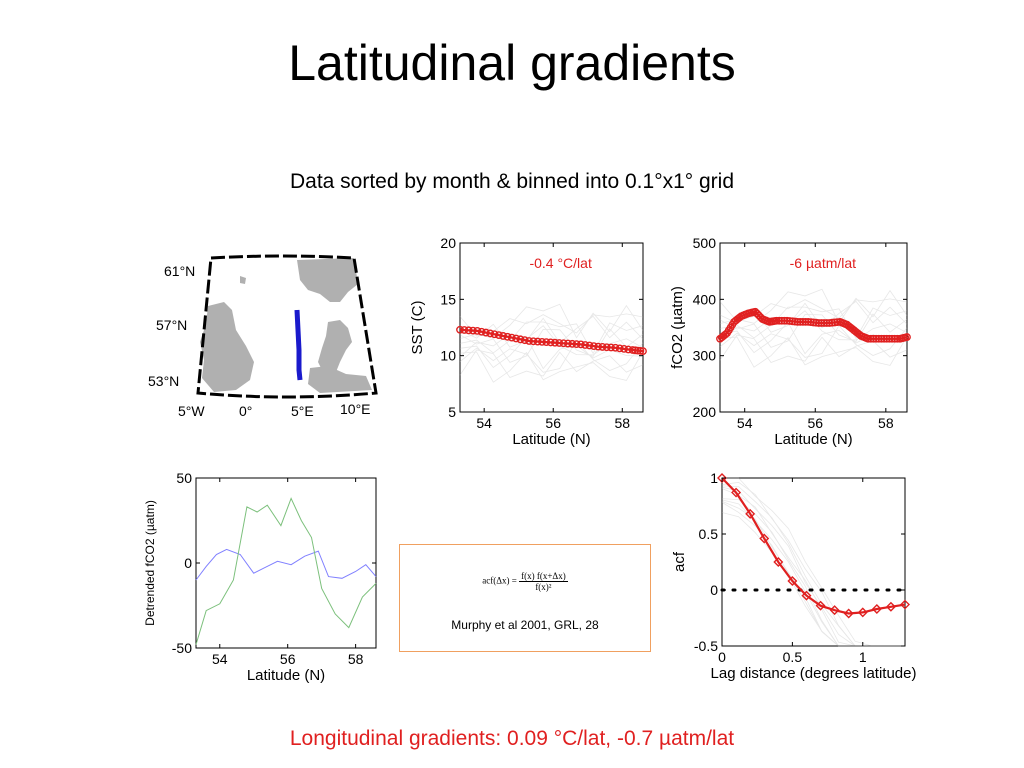  What do you see at coordinates (263, 336) in the screenshot?
I see `study-area-map: 61°N 57°N 53°N 5°W 0° 5°E 10°E` at bounding box center [263, 336].